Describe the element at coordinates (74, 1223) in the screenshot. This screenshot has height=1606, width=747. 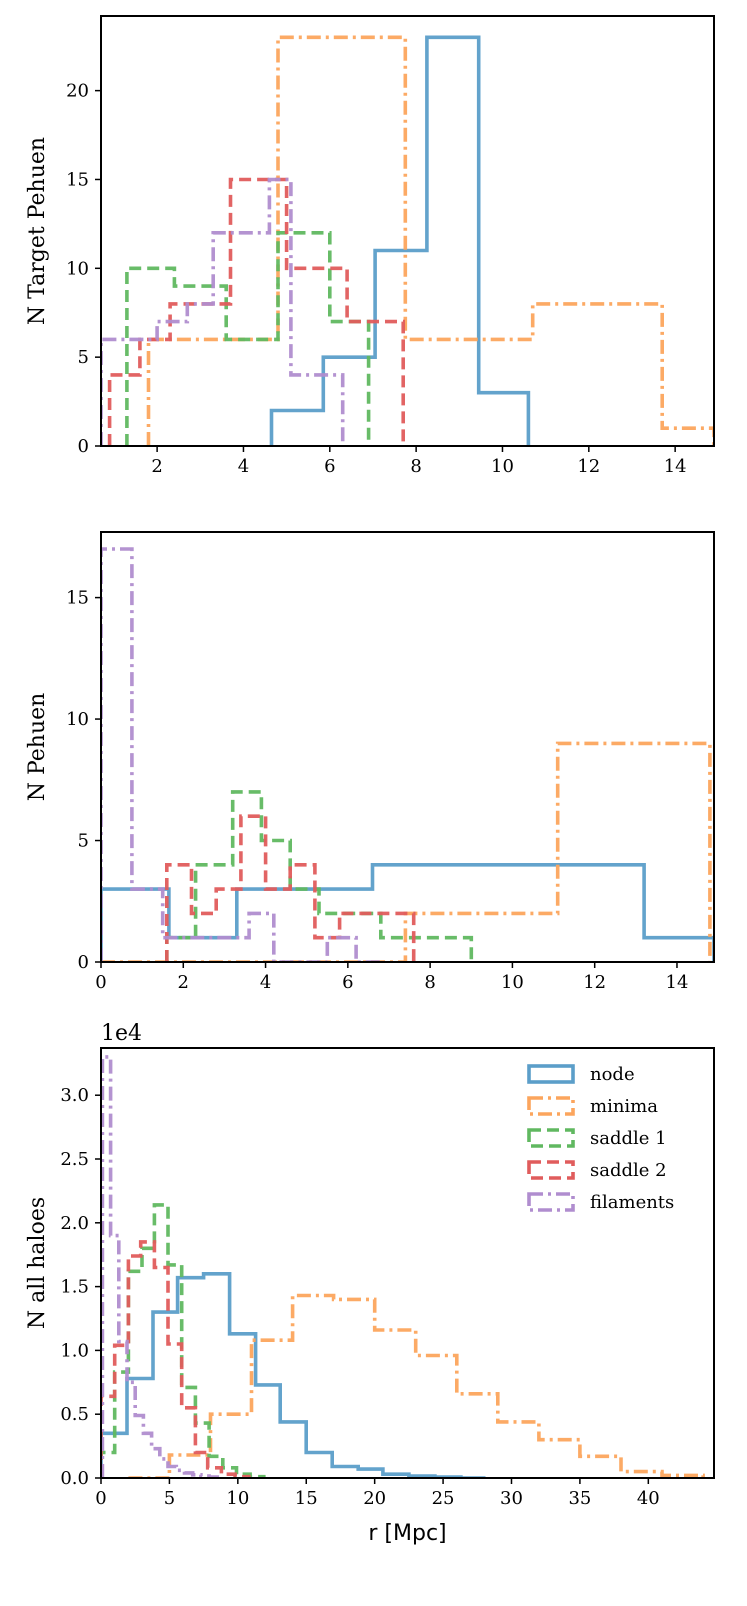
I see `y-tick-label: 2.0` at that location.